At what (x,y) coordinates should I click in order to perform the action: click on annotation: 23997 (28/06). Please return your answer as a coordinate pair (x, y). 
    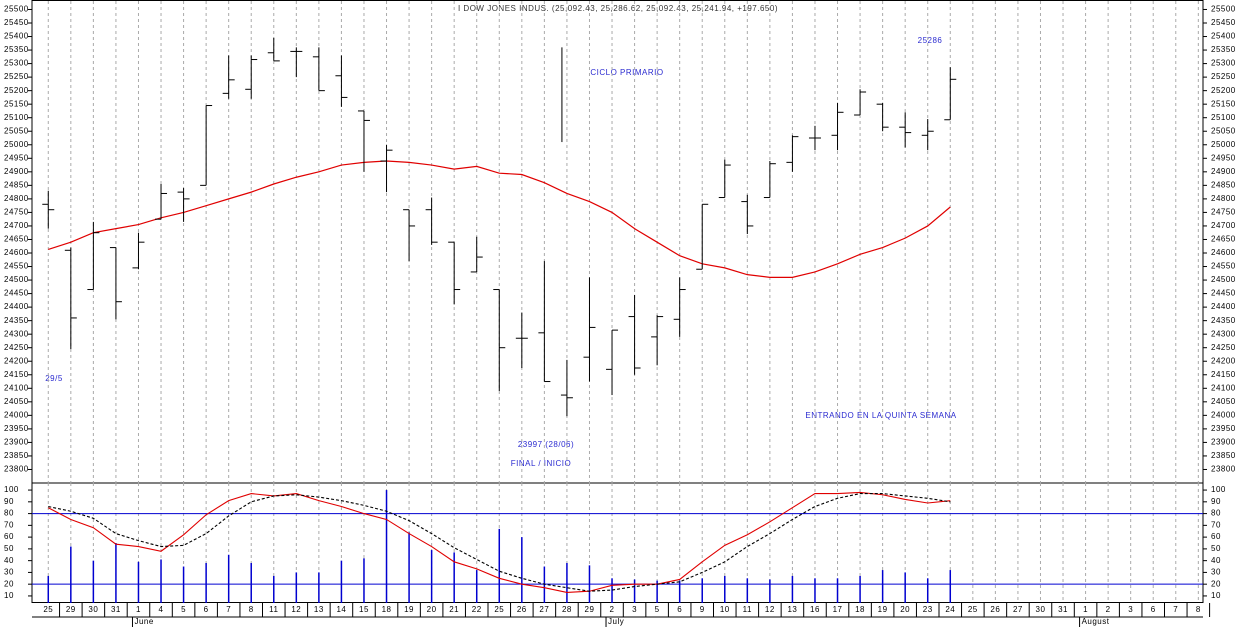
    Looking at the image, I should click on (546, 444).